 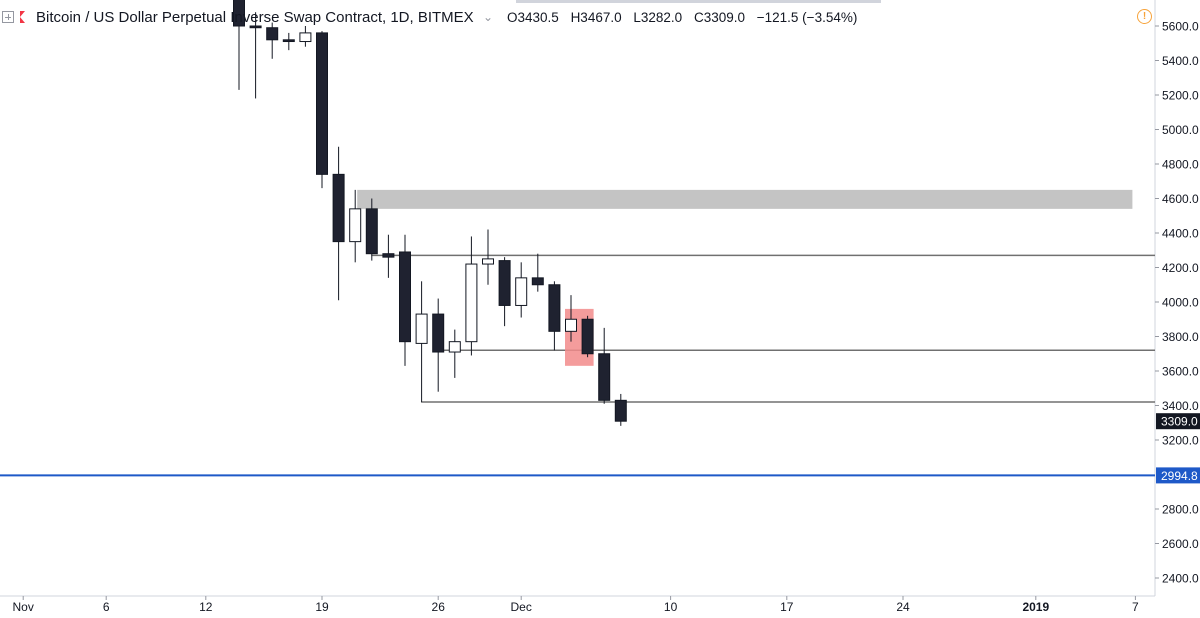 I want to click on chevron-down-icon: ⌄, so click(x=488, y=17).